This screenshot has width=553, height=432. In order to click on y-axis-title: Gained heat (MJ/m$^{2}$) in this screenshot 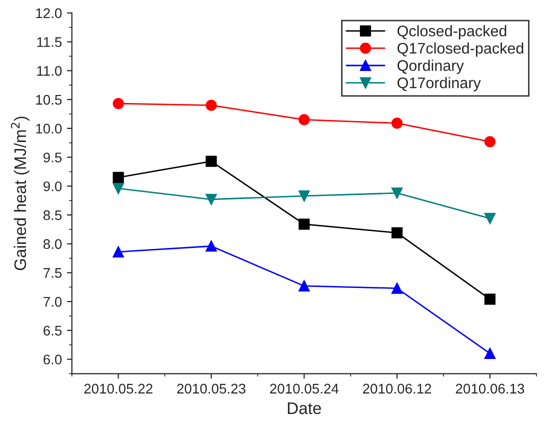, I will do `click(20, 193)`.